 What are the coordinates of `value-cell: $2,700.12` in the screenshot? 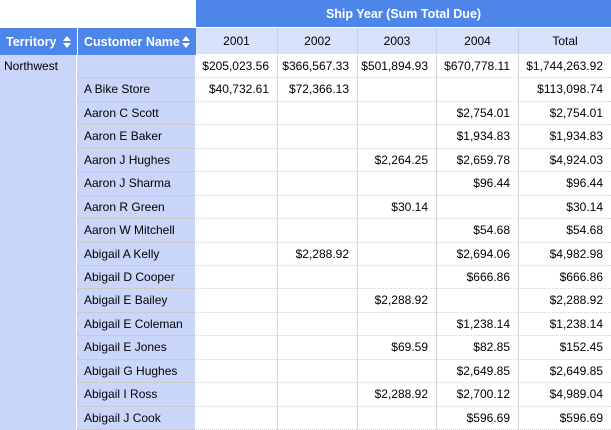 It's located at (477, 395).